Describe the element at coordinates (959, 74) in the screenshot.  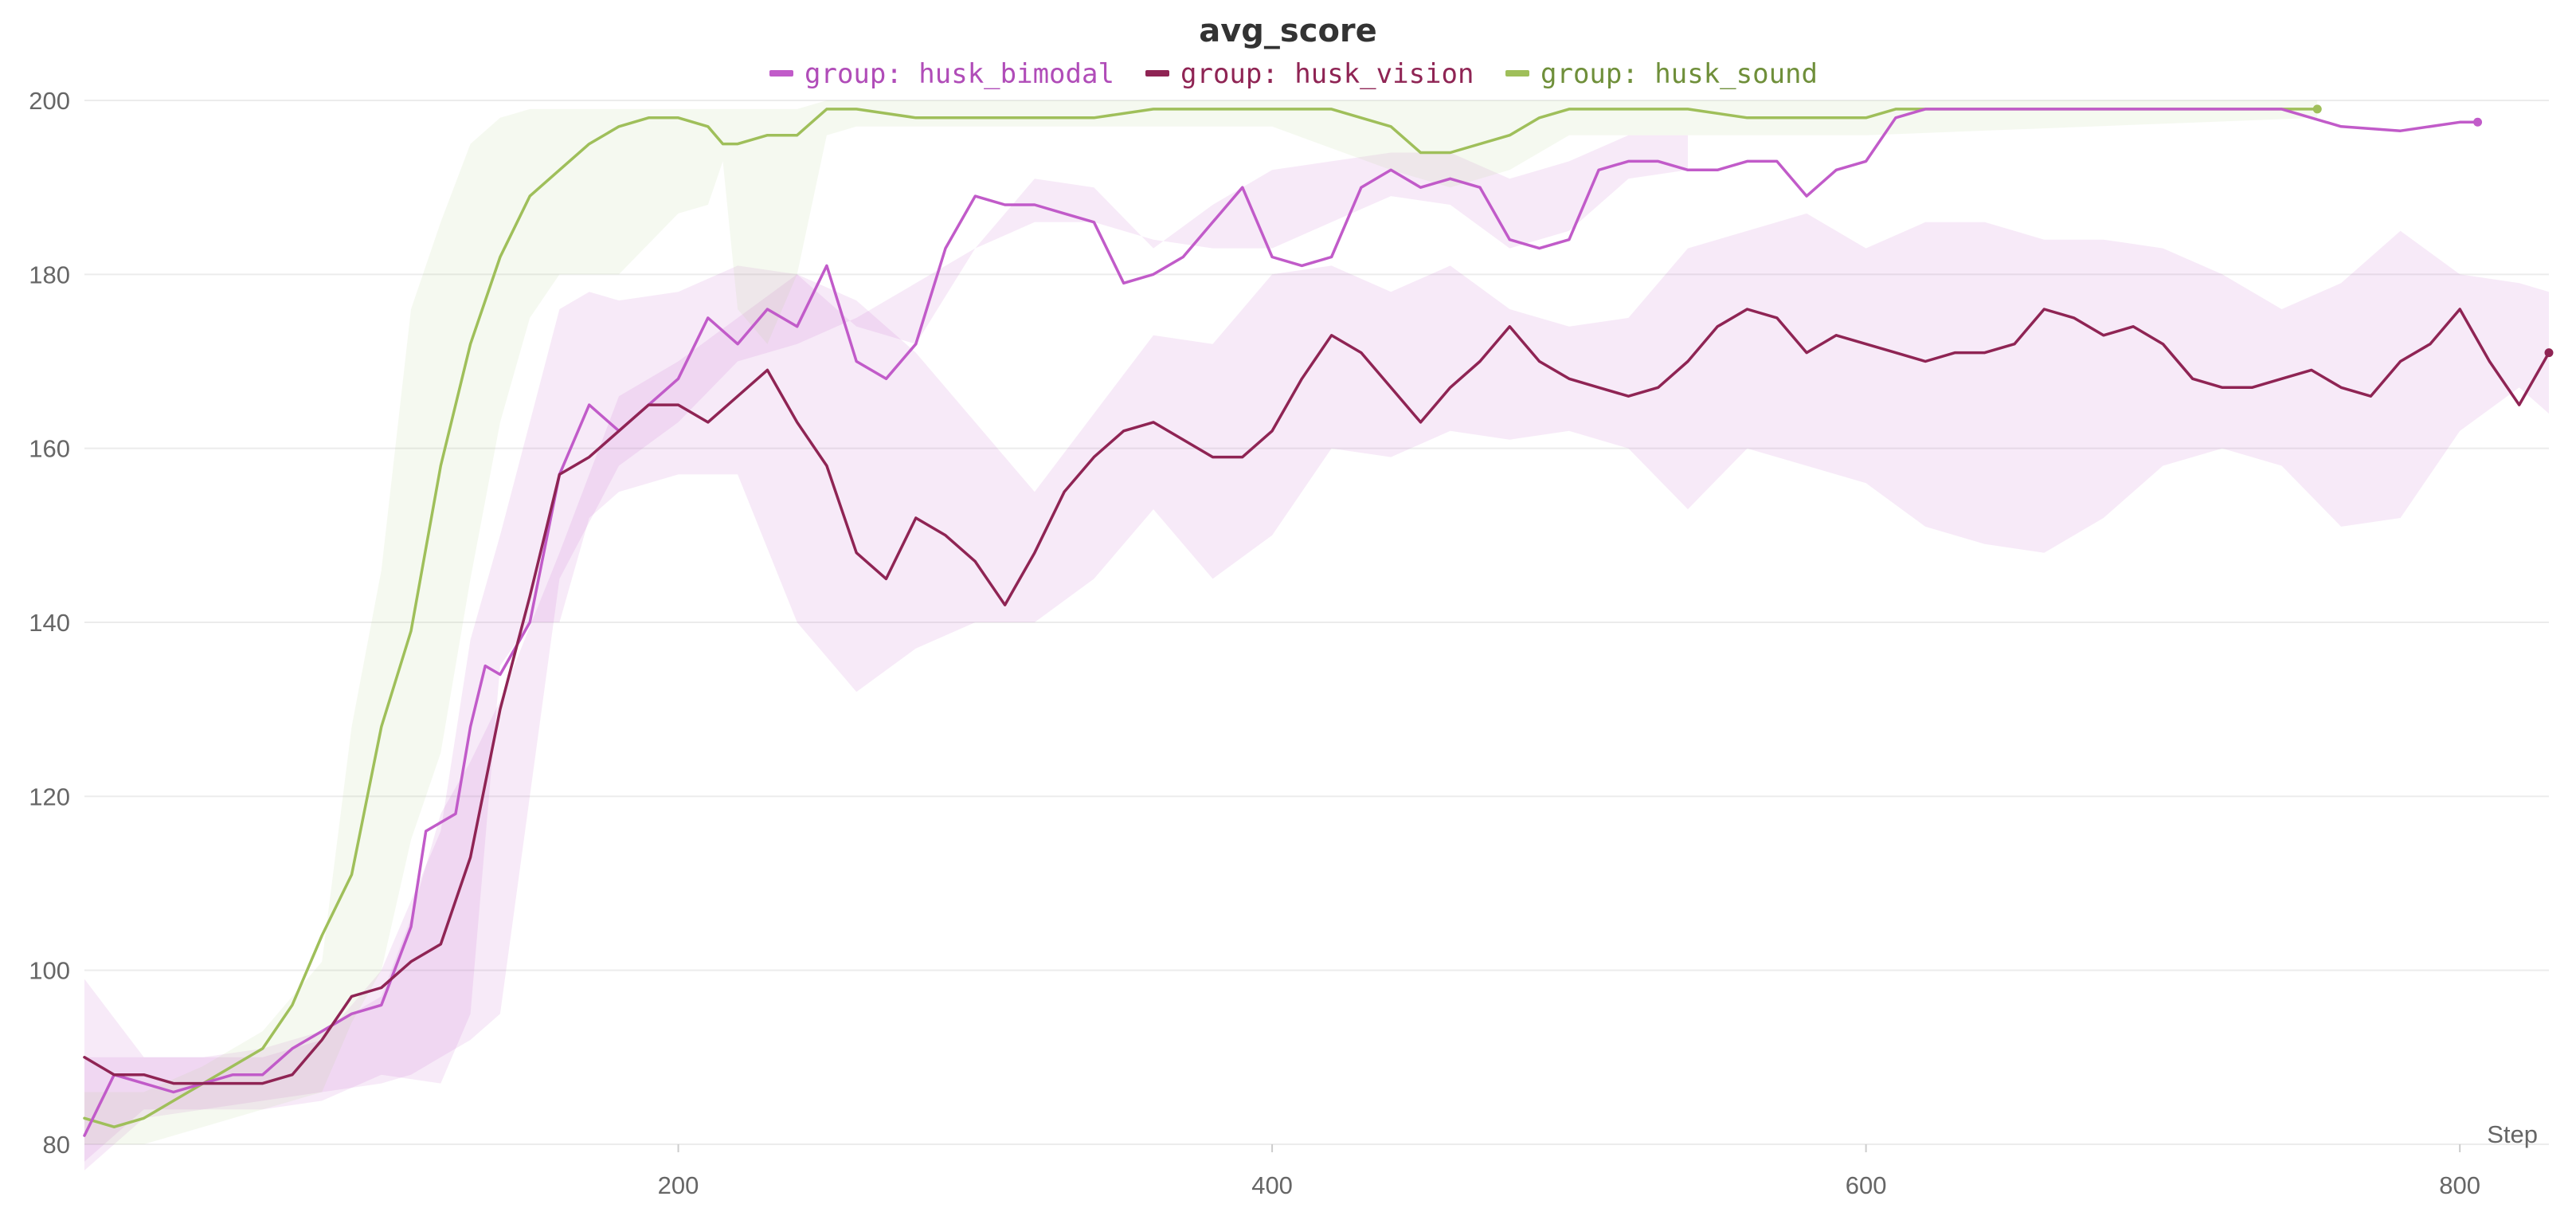
I see `legend-label: group: husk_bimodal` at that location.